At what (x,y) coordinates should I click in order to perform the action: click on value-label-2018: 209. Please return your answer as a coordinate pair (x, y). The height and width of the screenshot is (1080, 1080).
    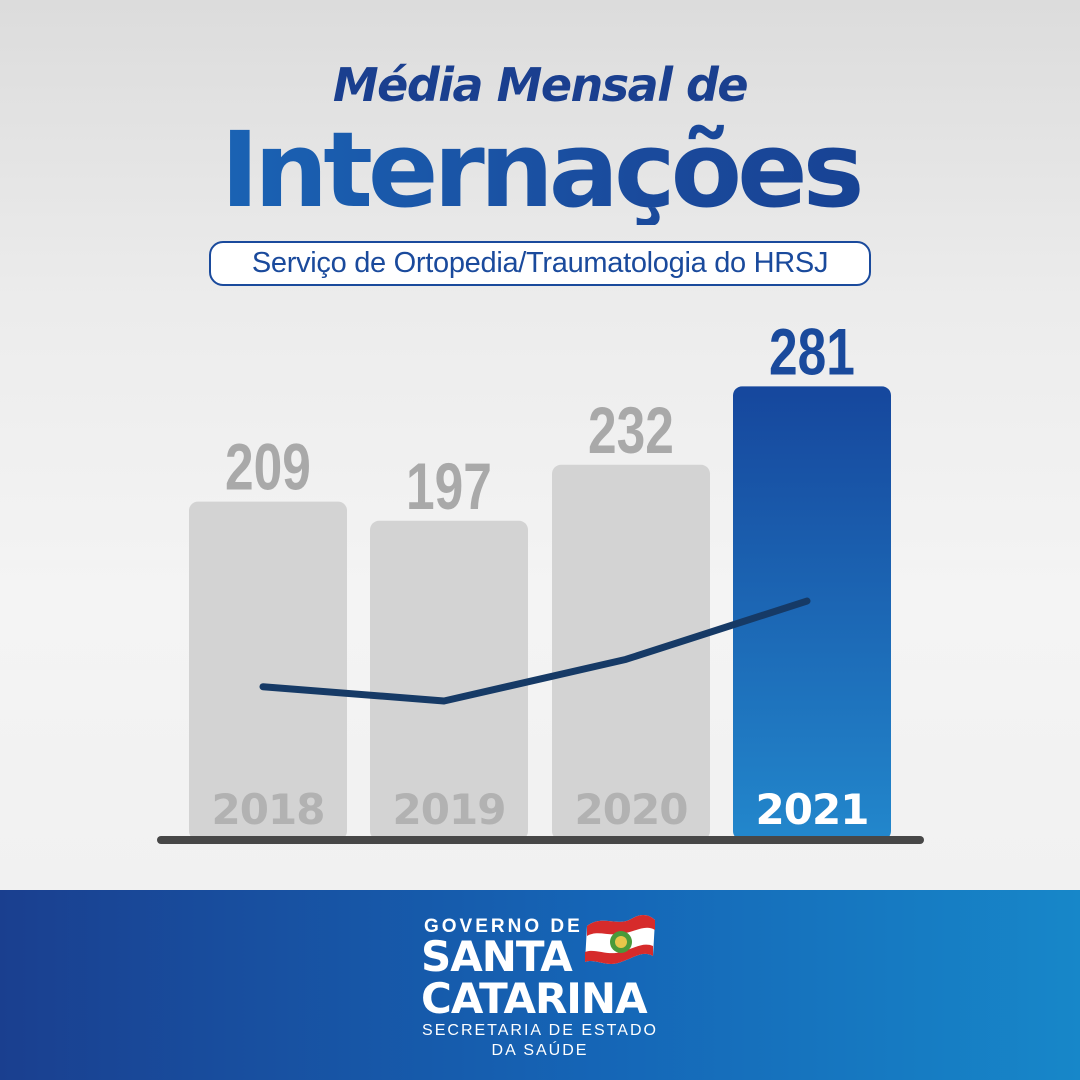
    Looking at the image, I should click on (268, 466).